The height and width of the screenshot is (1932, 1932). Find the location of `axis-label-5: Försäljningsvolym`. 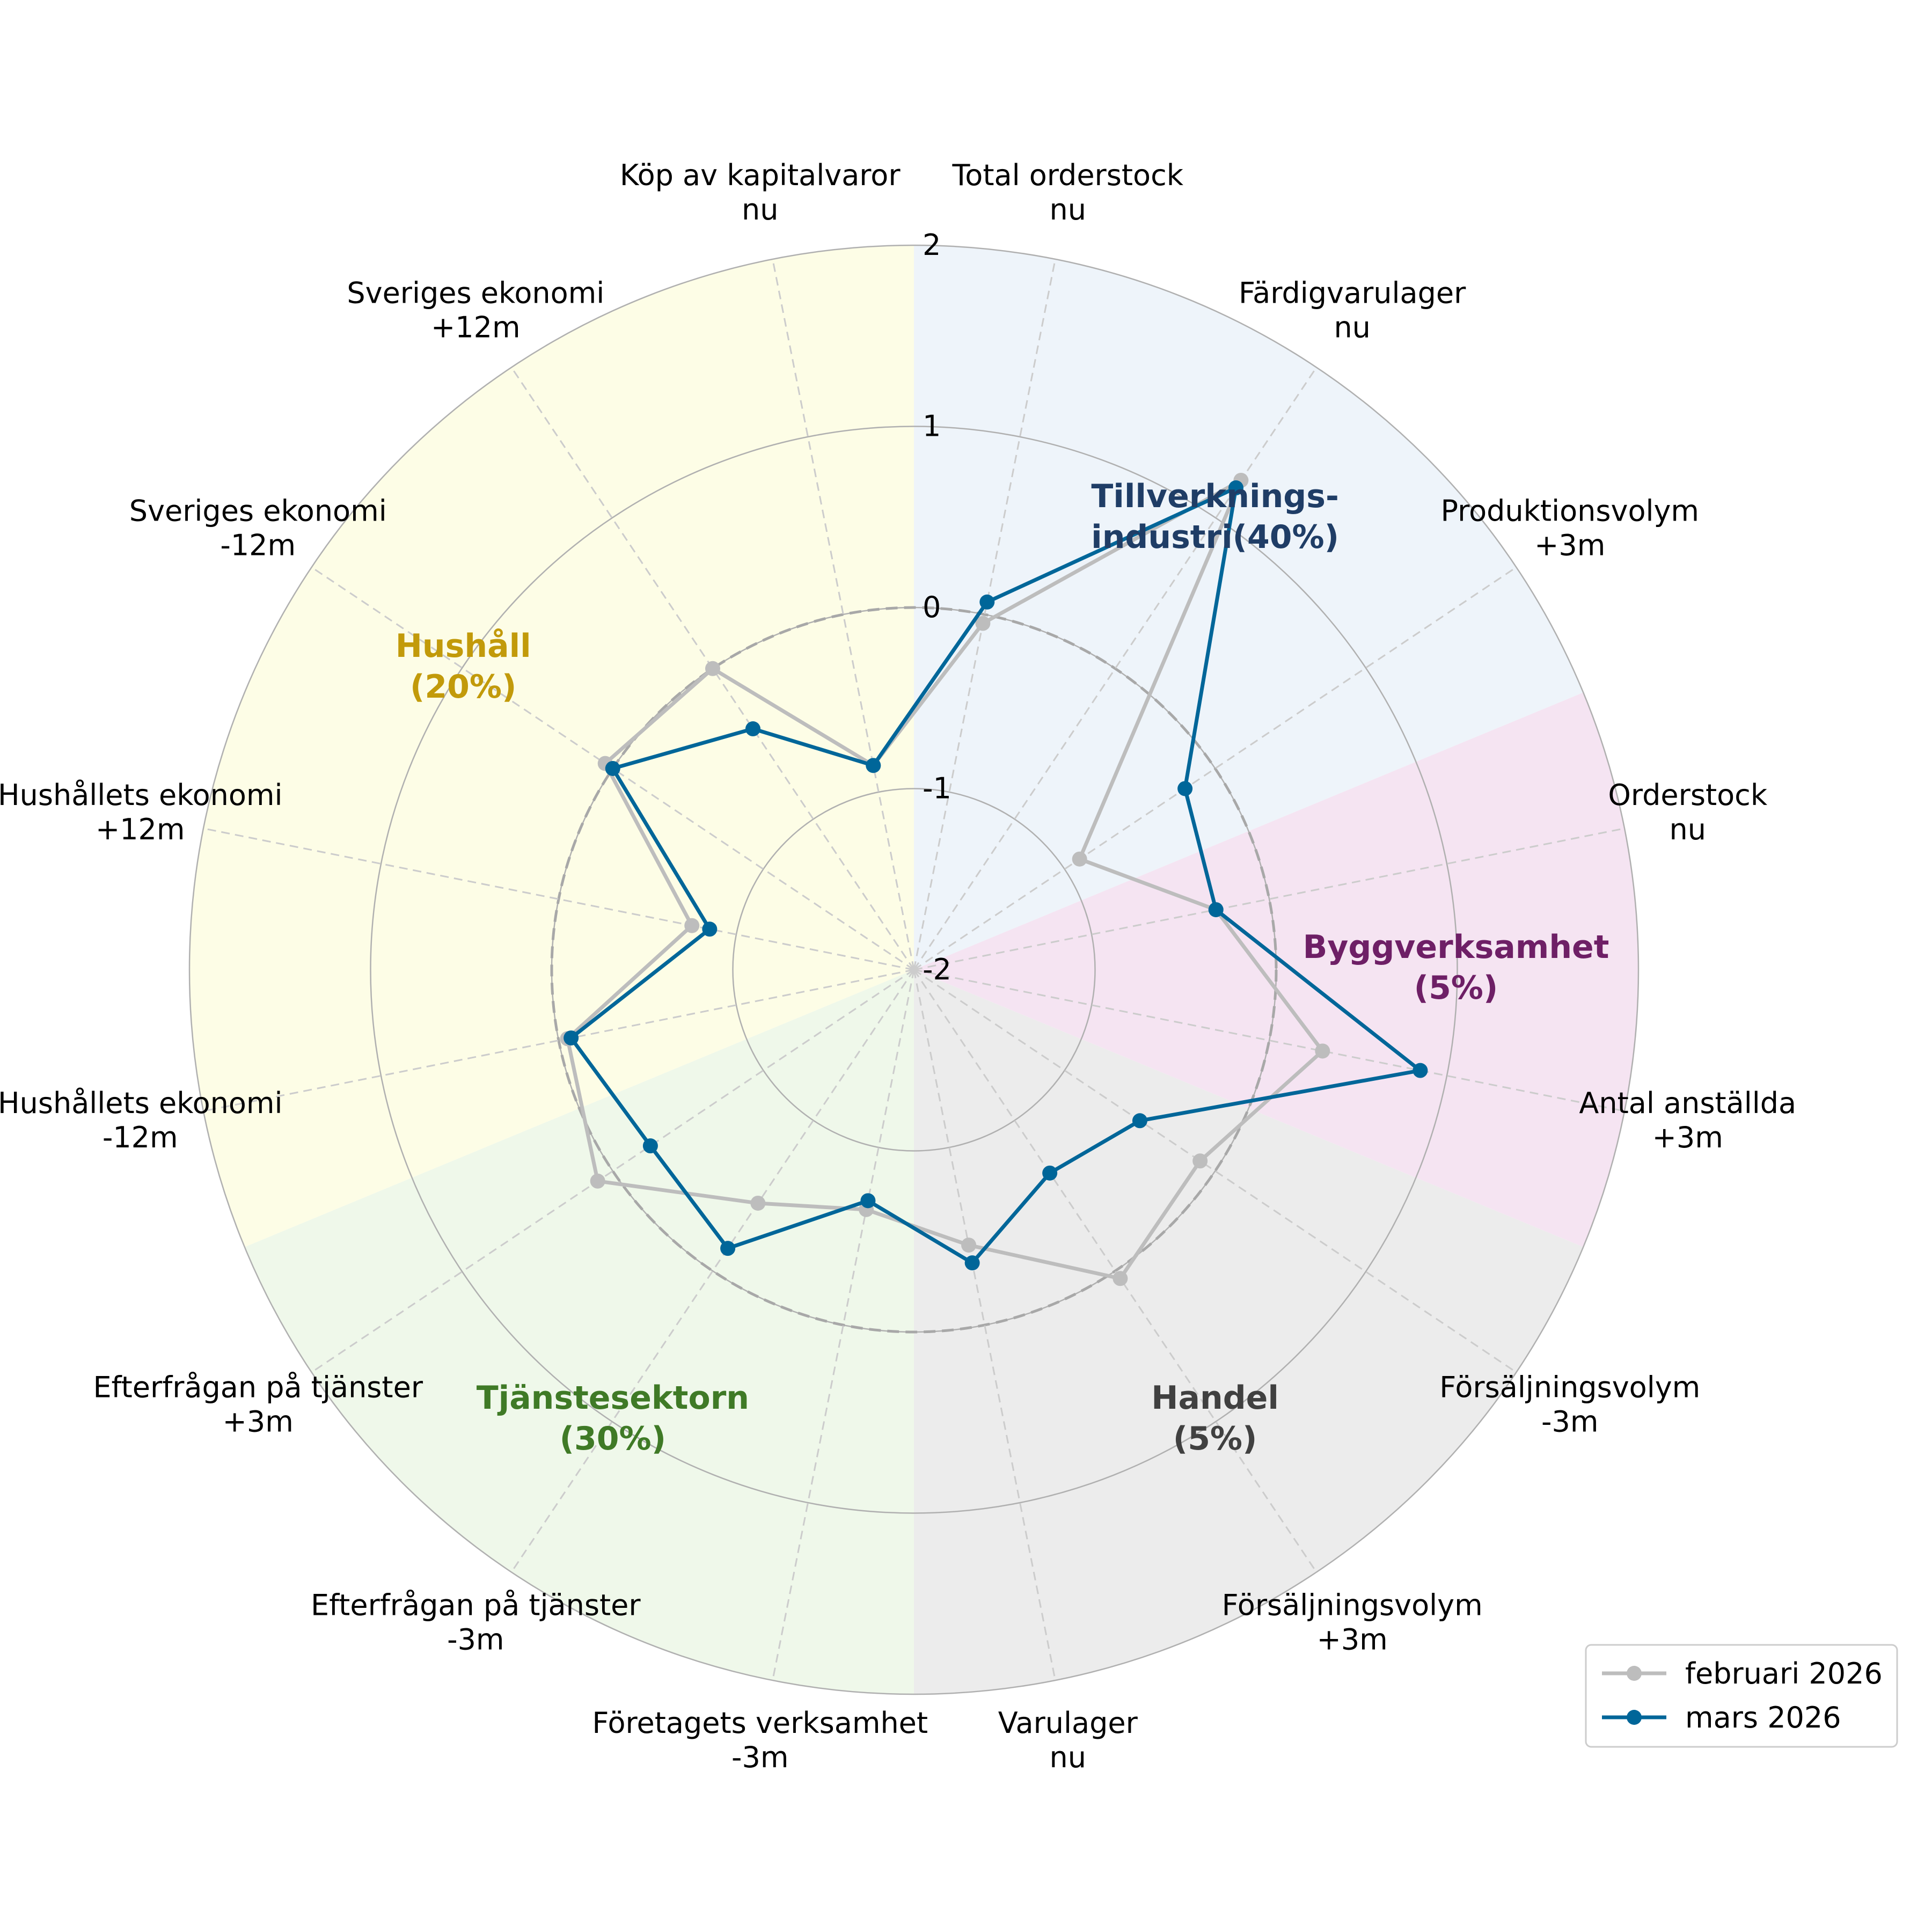

axis-label-5: Försäljningsvolym is located at coordinates (1569, 1387).